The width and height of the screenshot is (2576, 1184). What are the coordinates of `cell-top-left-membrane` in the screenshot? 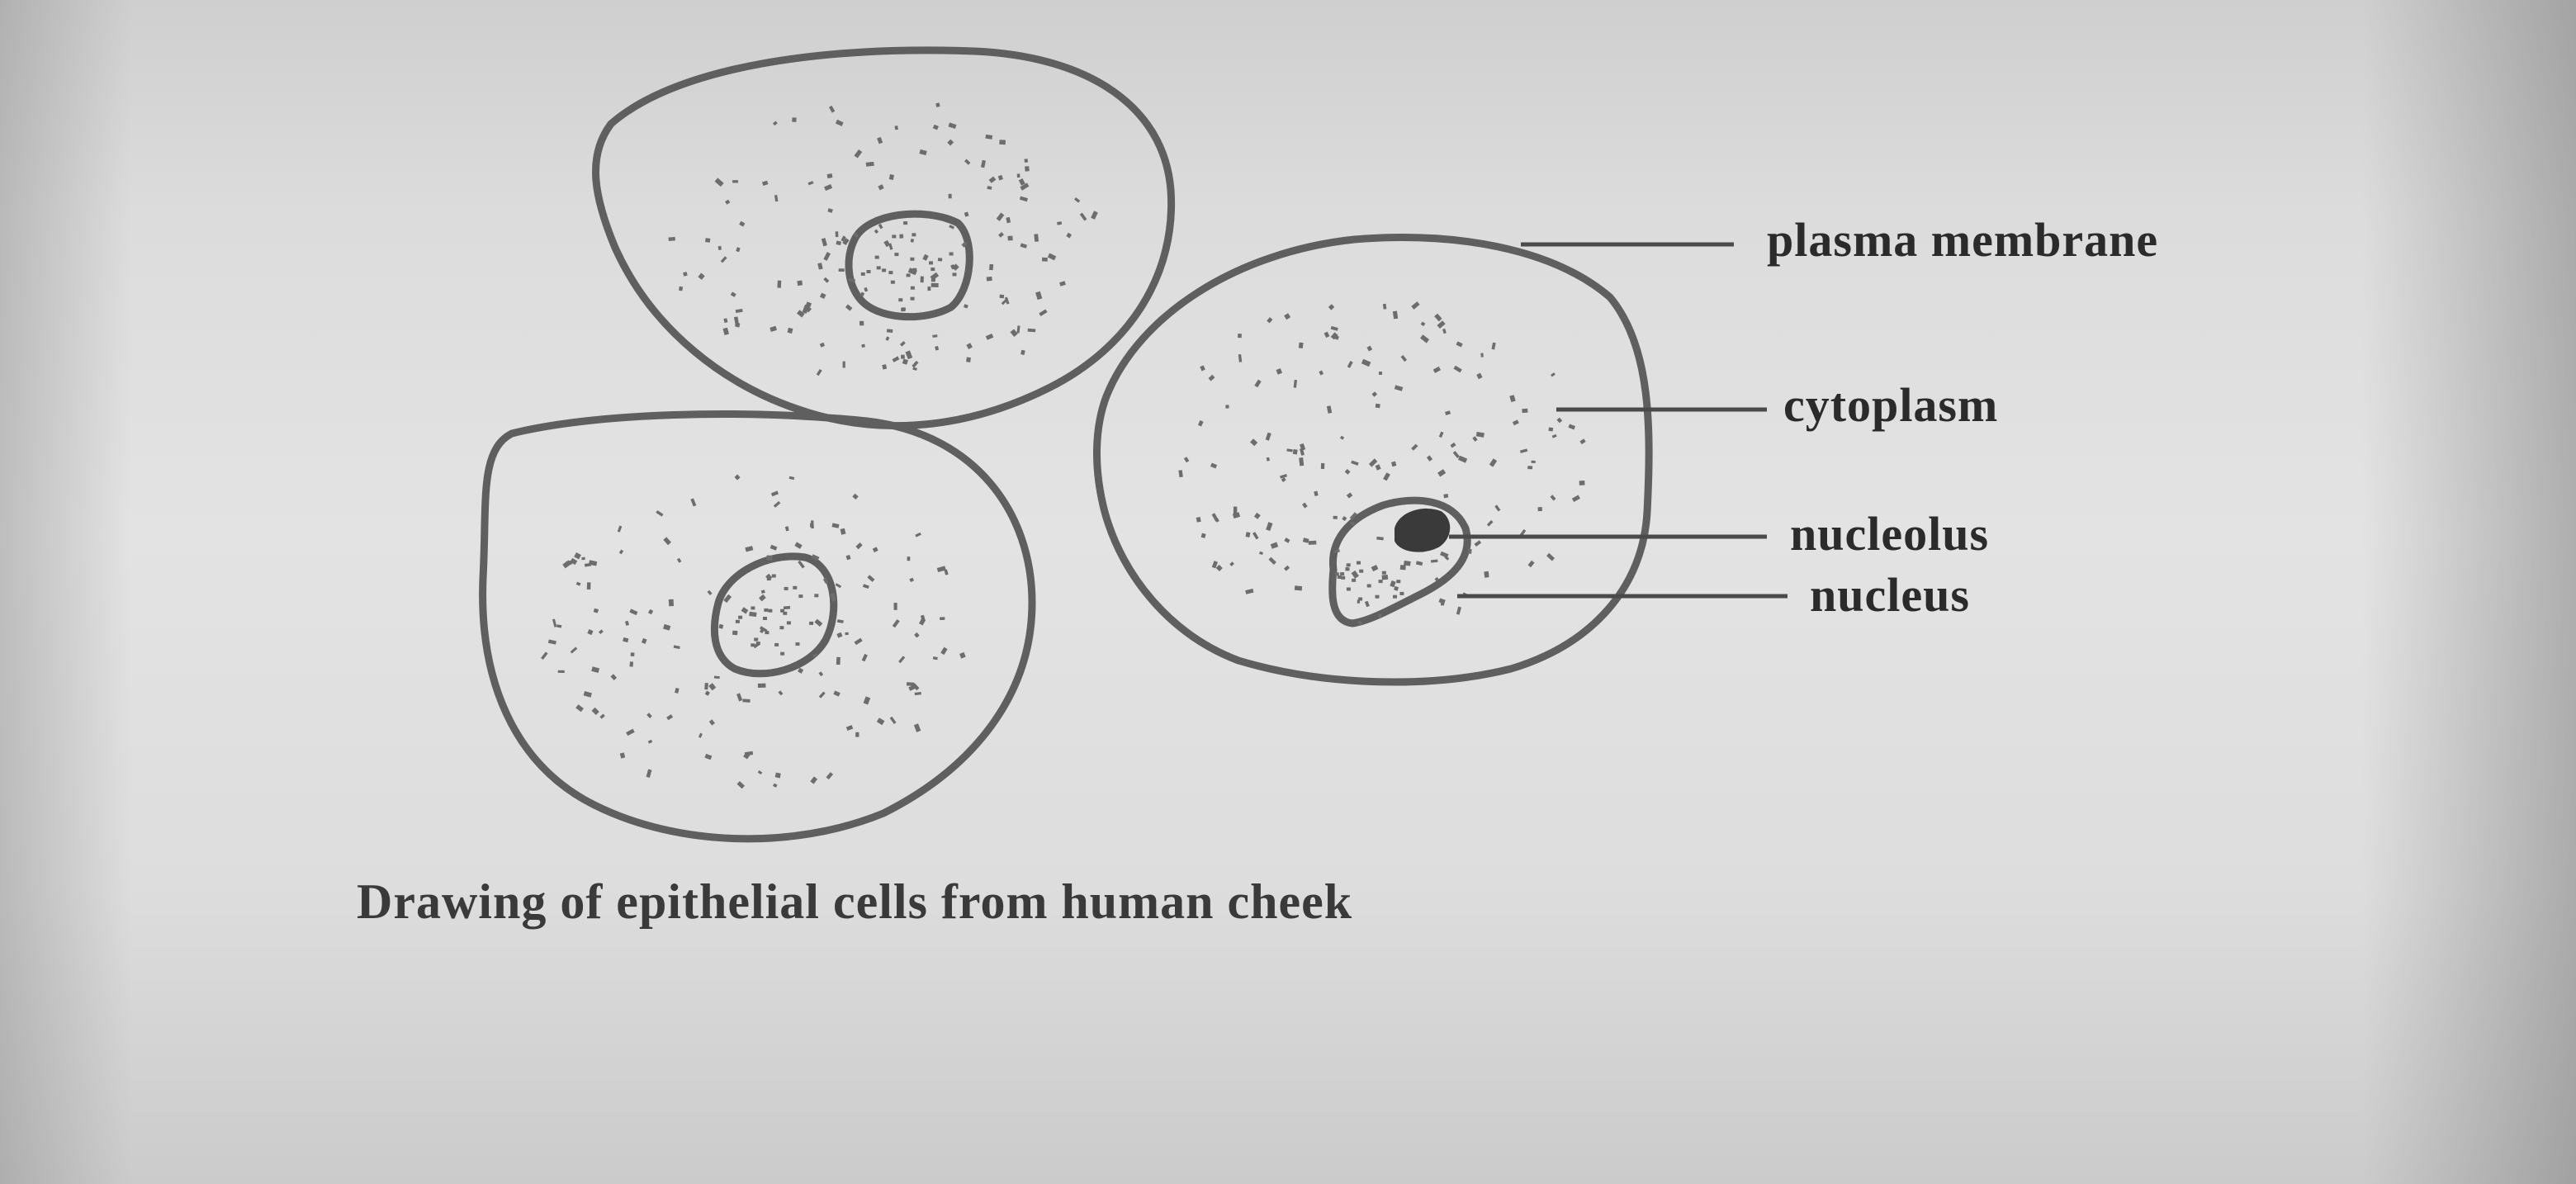 It's located at (884, 238).